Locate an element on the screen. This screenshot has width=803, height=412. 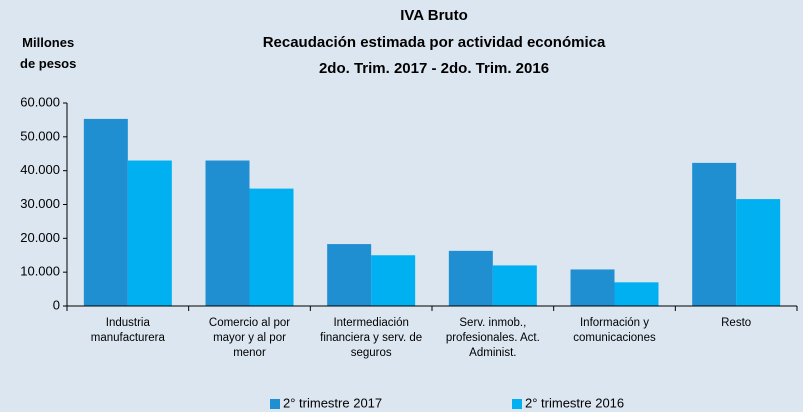
legend-label: 2° trimestre 2017 is located at coordinates (332, 402).